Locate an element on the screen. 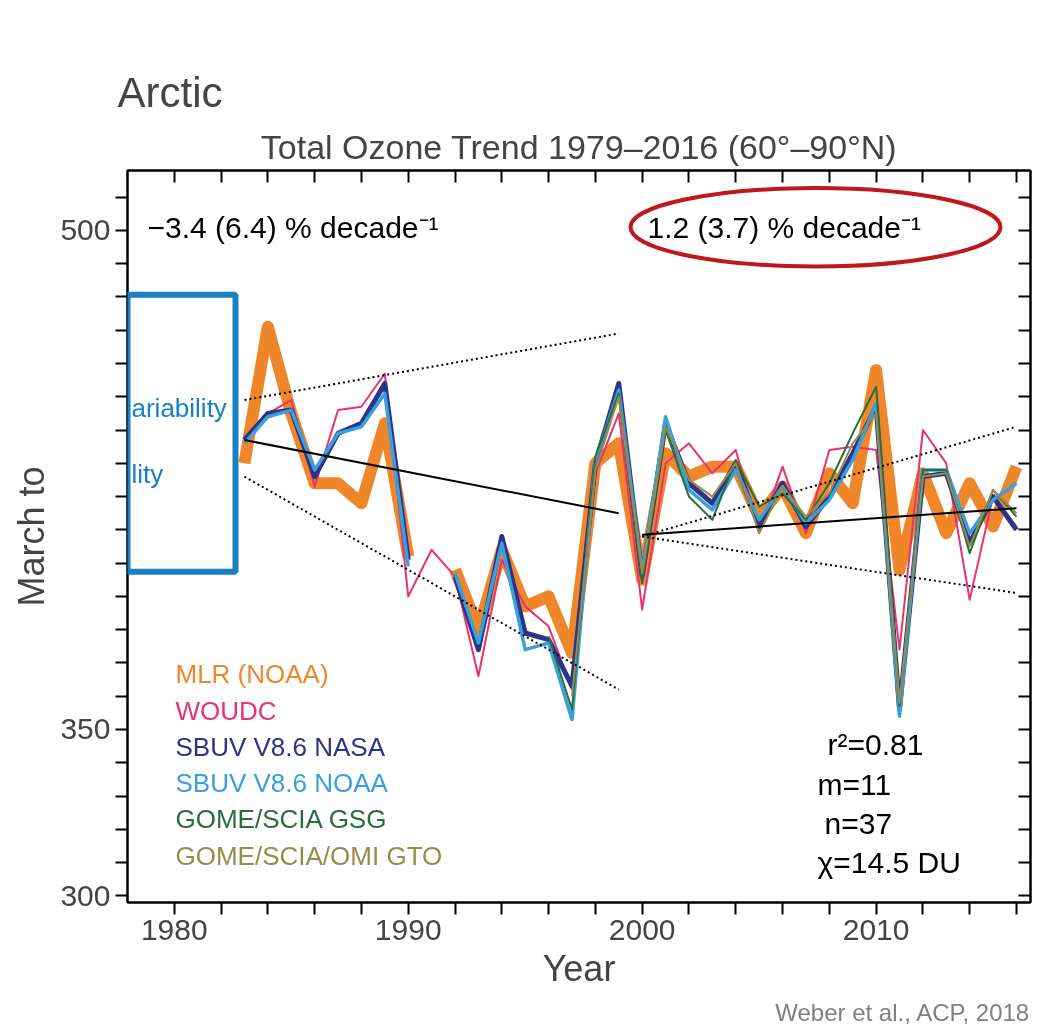  x-tick-label: 2000 is located at coordinates (642, 929).